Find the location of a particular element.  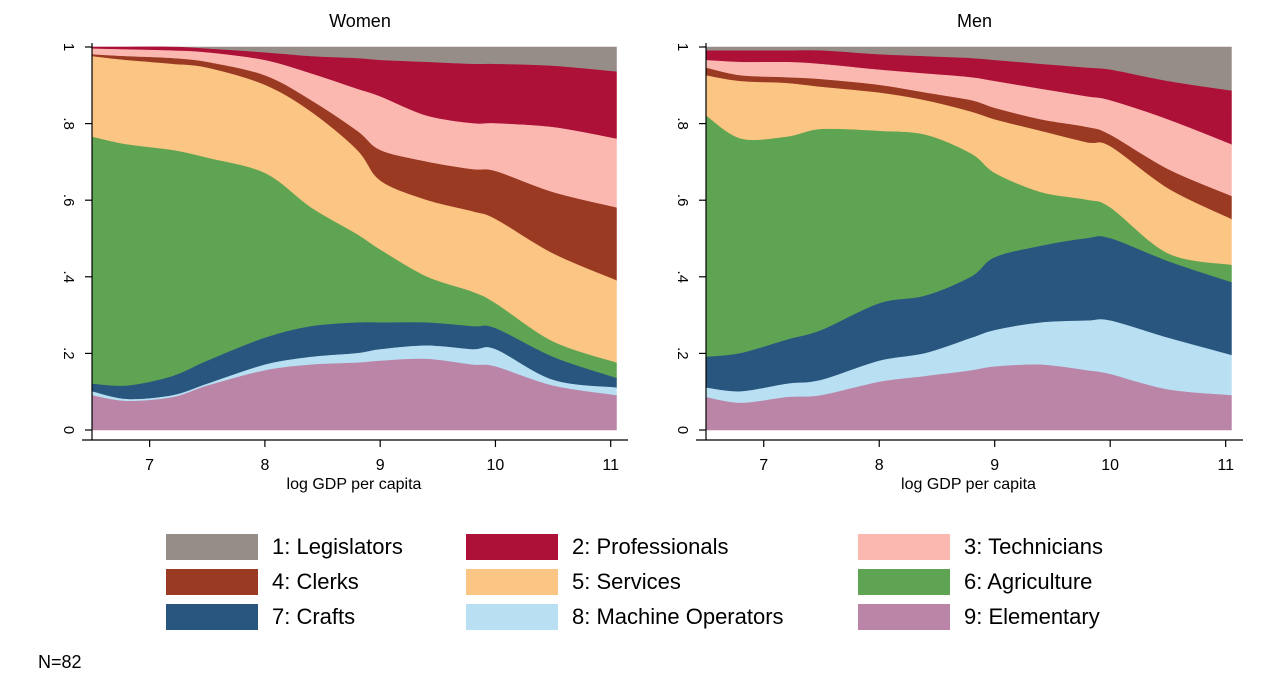

legend-item: 8: Machine Operators is located at coordinates (625, 617).